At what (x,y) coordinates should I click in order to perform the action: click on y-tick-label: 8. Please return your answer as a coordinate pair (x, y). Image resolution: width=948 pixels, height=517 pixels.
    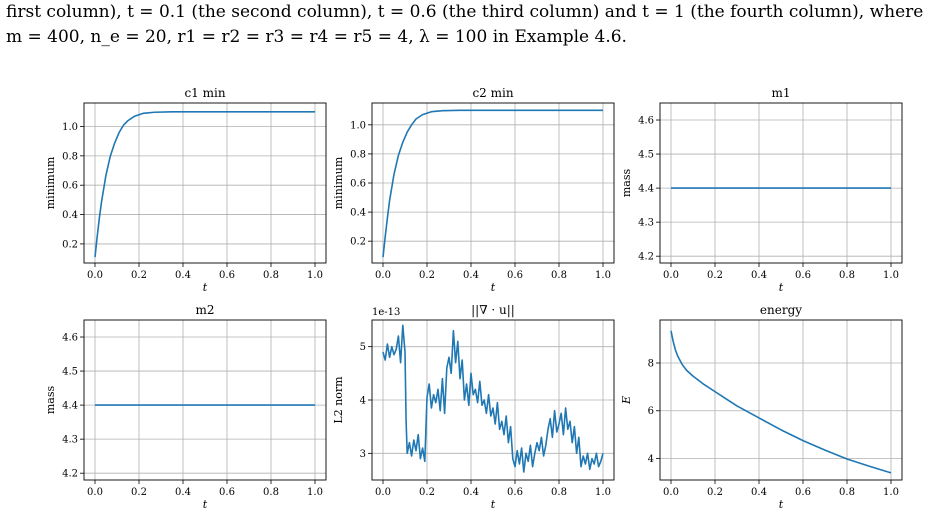
    Looking at the image, I should click on (651, 363).